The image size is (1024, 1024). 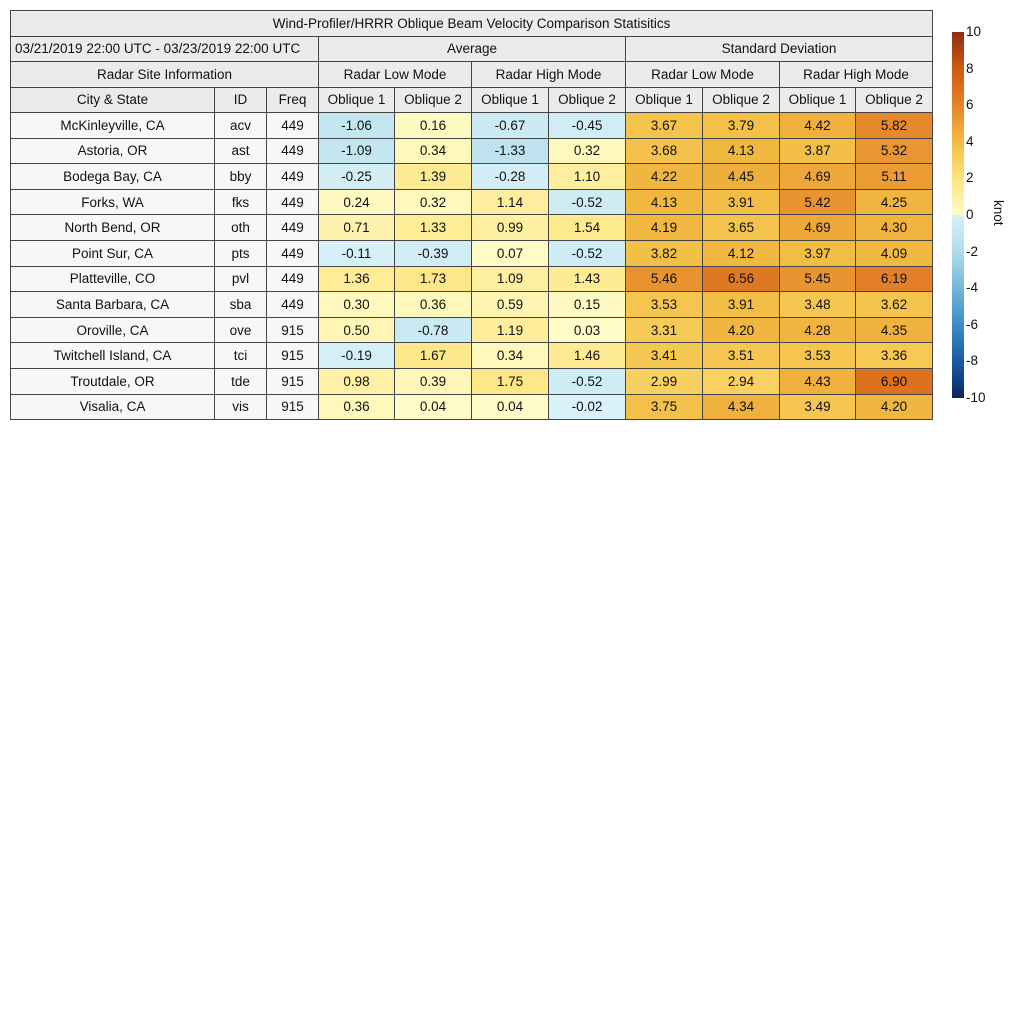 I want to click on id-cell: pts, so click(x=240, y=253).